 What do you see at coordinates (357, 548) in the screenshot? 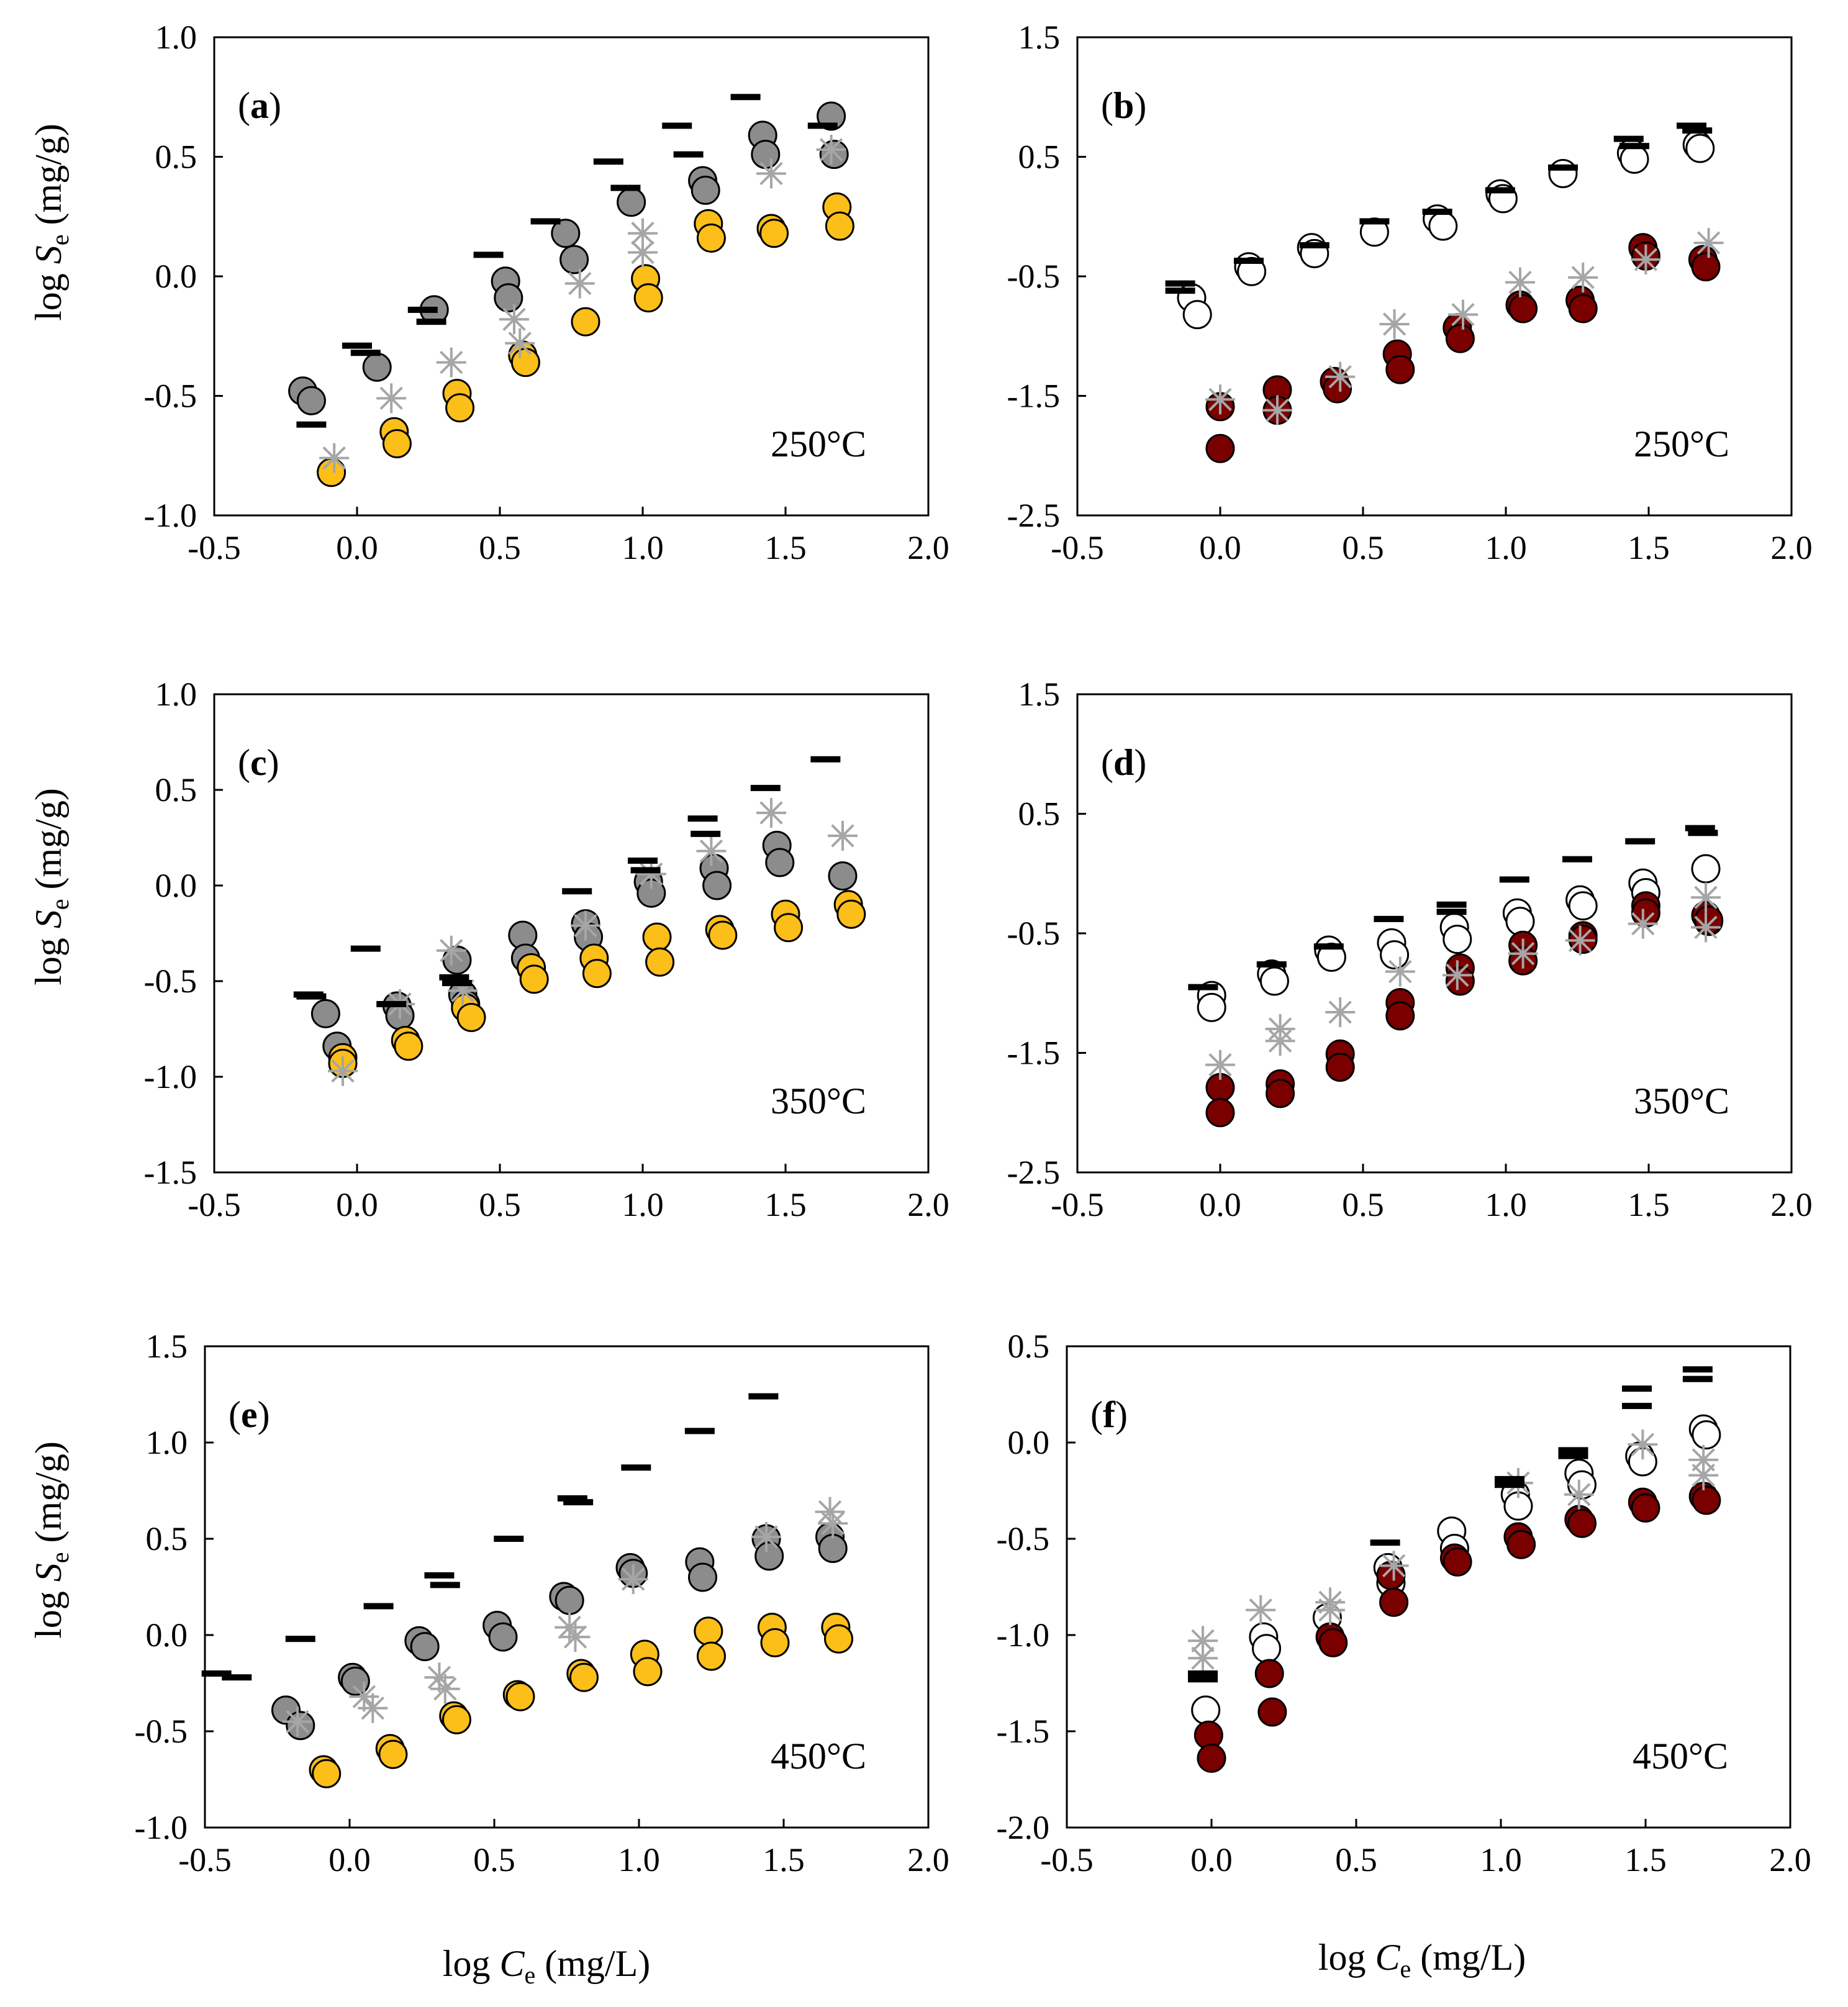
I see `x-tick-label-a: 0.0` at bounding box center [357, 548].